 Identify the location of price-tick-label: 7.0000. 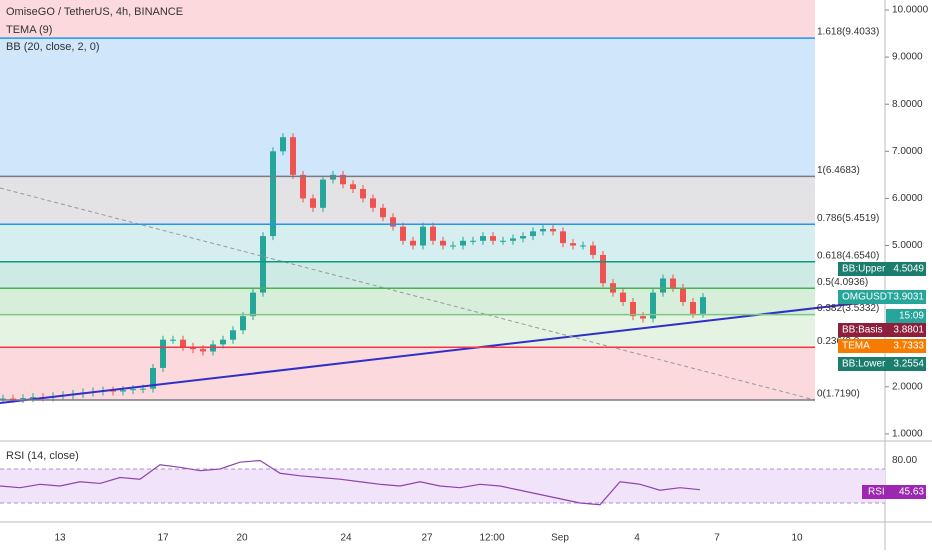
(907, 151).